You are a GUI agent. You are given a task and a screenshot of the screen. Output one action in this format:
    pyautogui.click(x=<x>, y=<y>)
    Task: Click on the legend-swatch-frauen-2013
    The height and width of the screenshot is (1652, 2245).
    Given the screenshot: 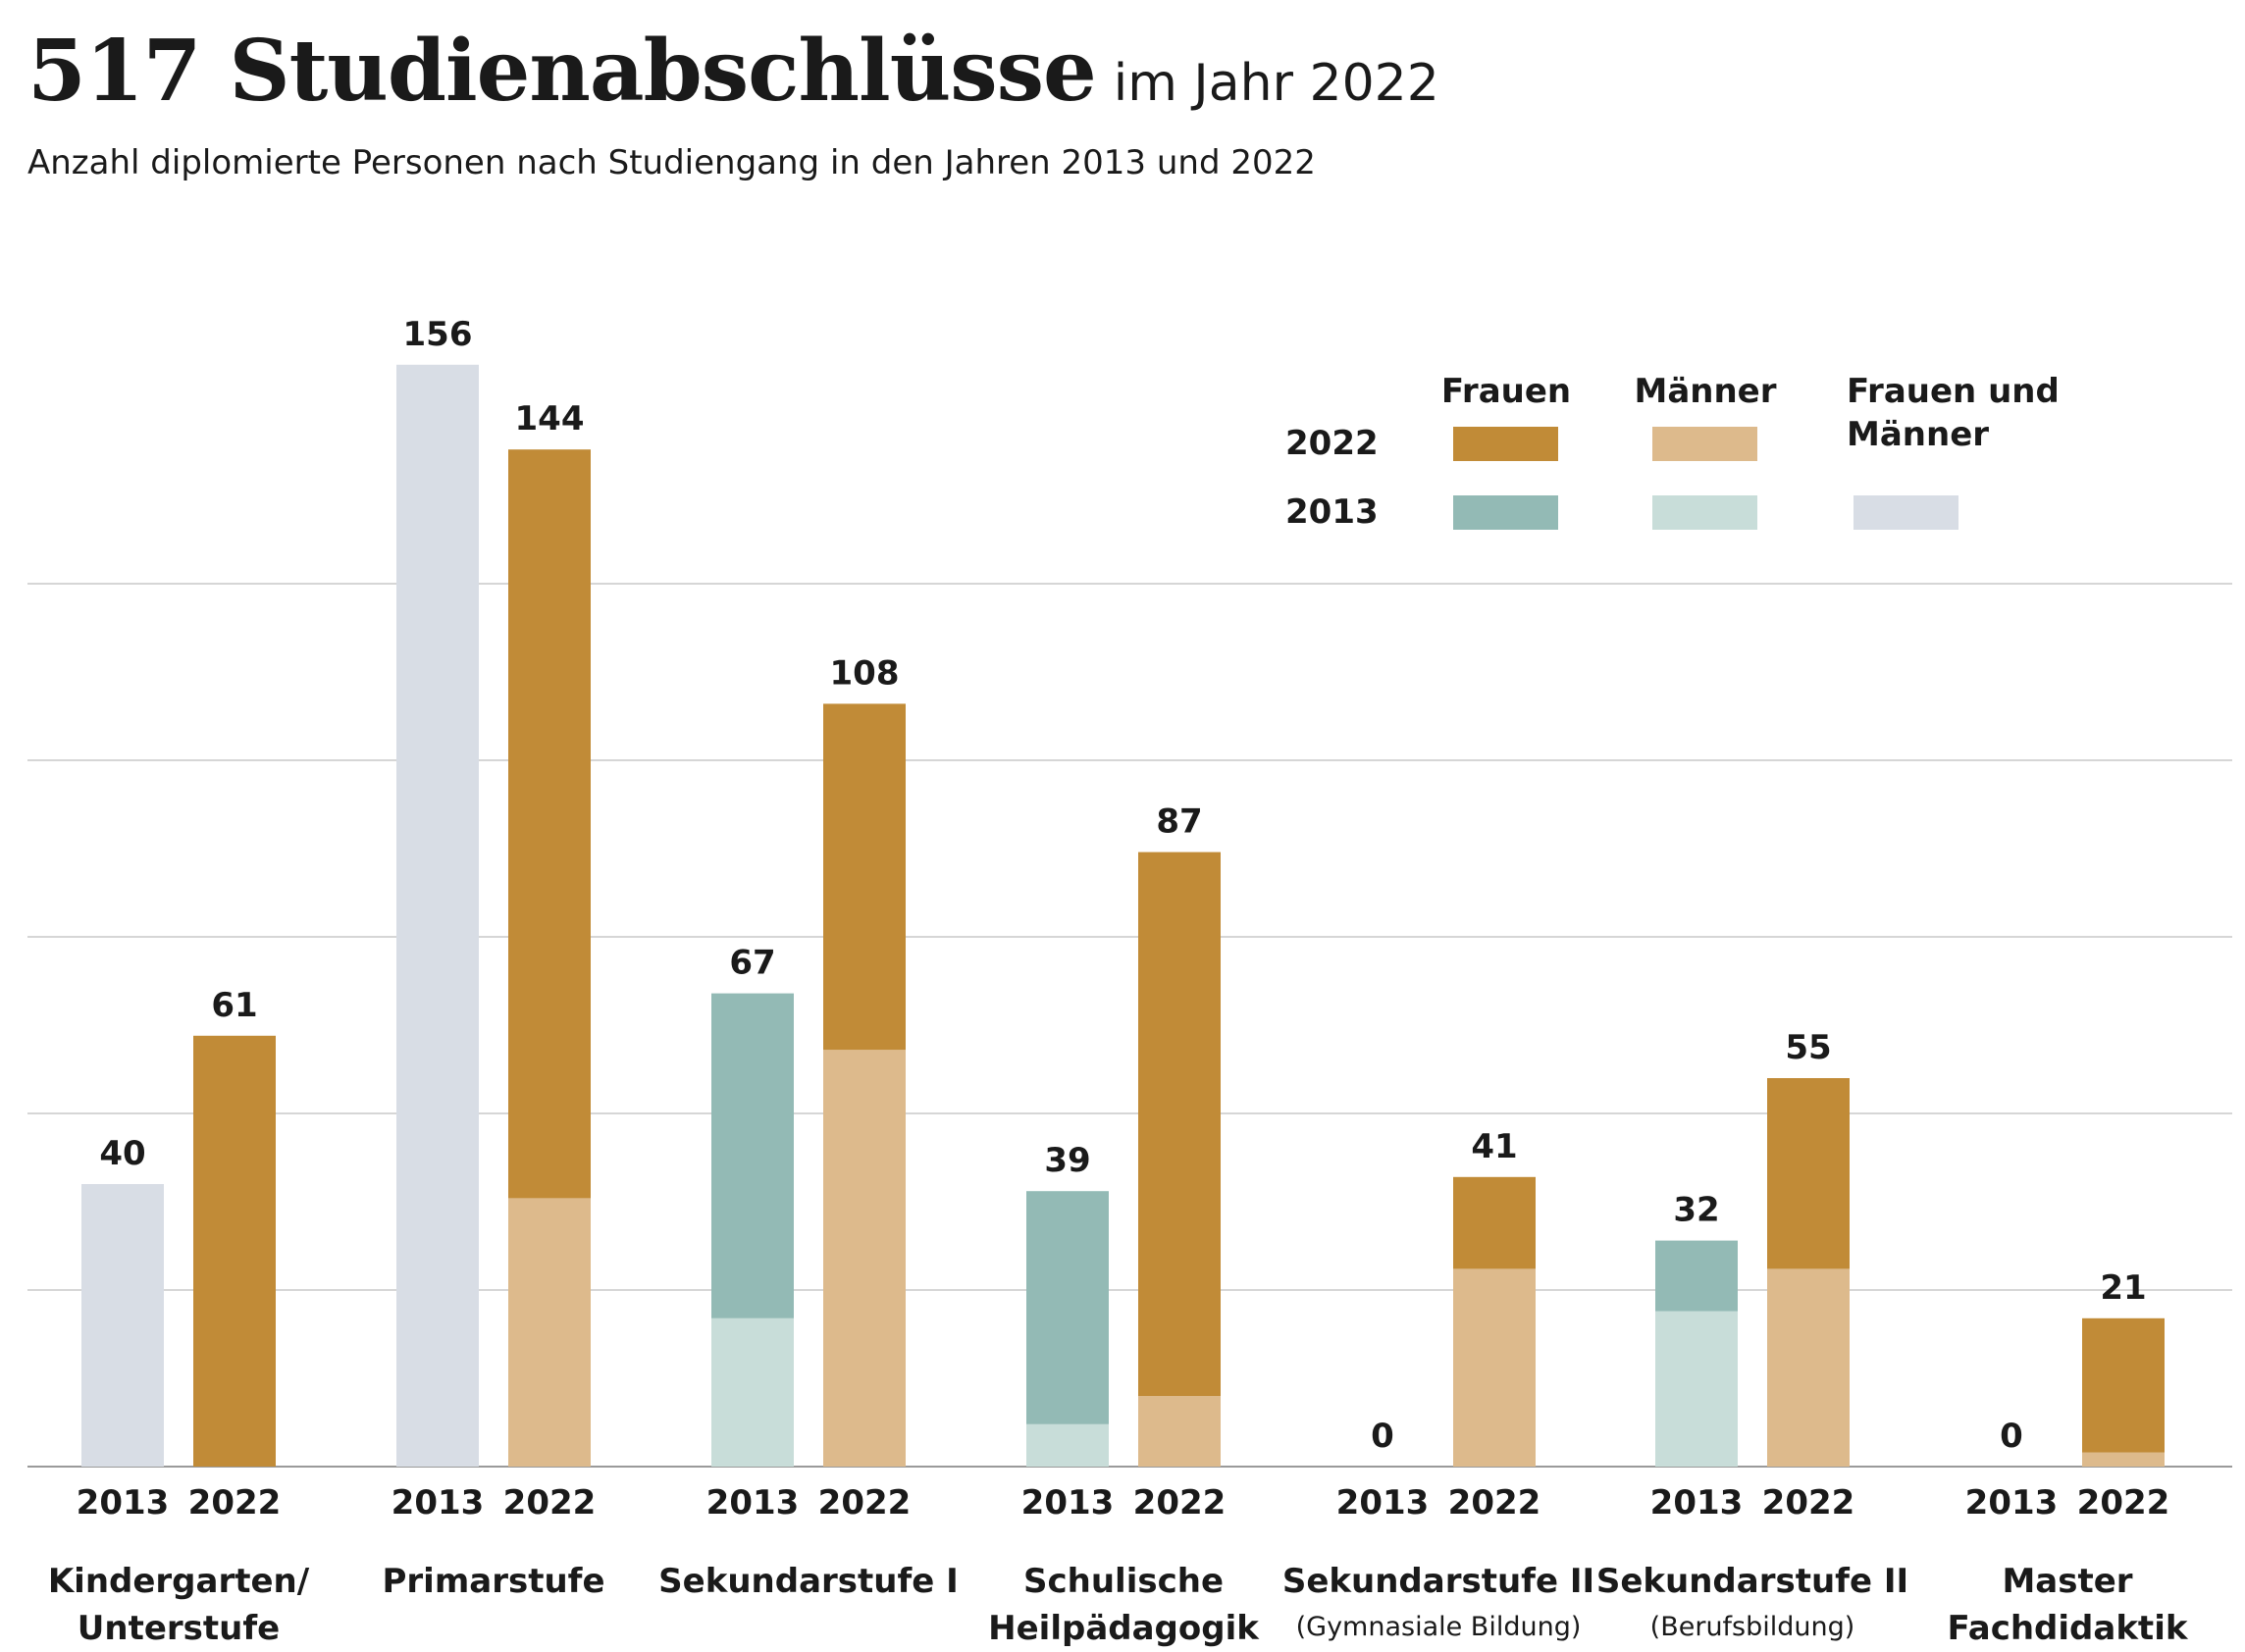 What is the action you would take?
    pyautogui.click(x=1505, y=512)
    